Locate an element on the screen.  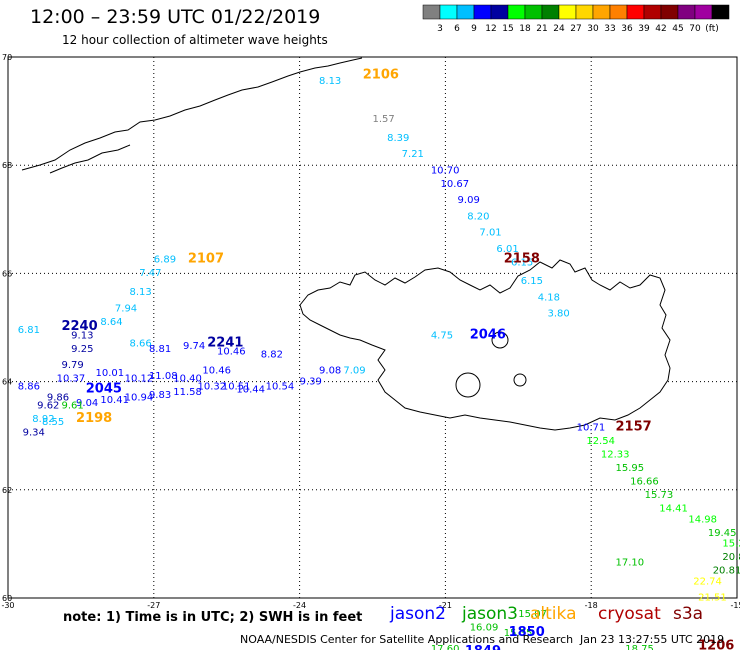
wave-height-value: 10.37 is located at coordinates (71, 379).